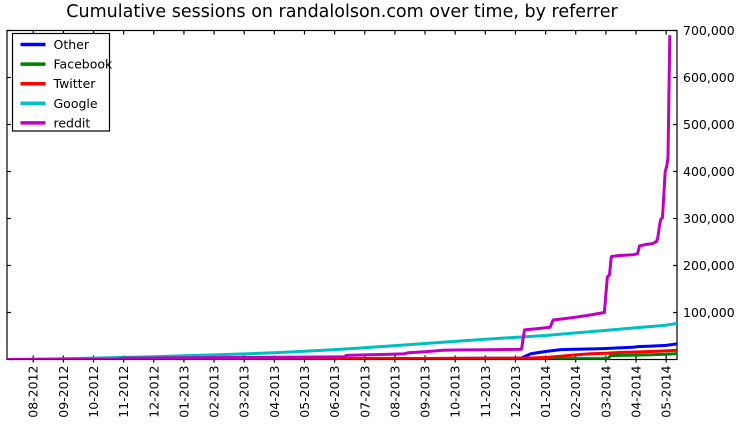 The width and height of the screenshot is (744, 429). Describe the element at coordinates (394, 392) in the screenshot. I see `x-tick-label: 08-2013` at that location.